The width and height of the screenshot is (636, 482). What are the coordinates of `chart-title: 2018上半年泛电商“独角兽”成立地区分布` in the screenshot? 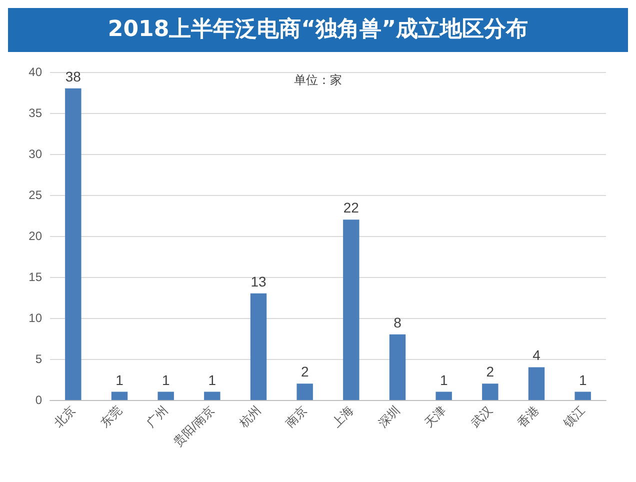 It's located at (318, 30).